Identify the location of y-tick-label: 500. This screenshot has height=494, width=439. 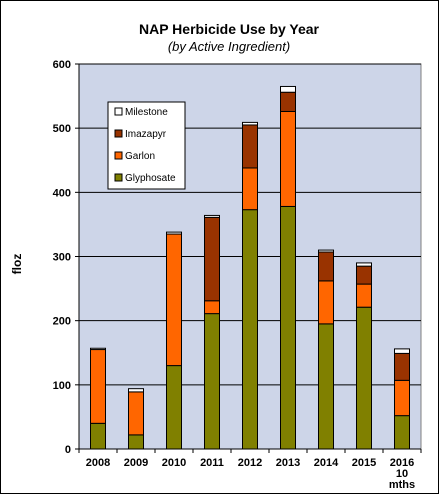
(62, 129).